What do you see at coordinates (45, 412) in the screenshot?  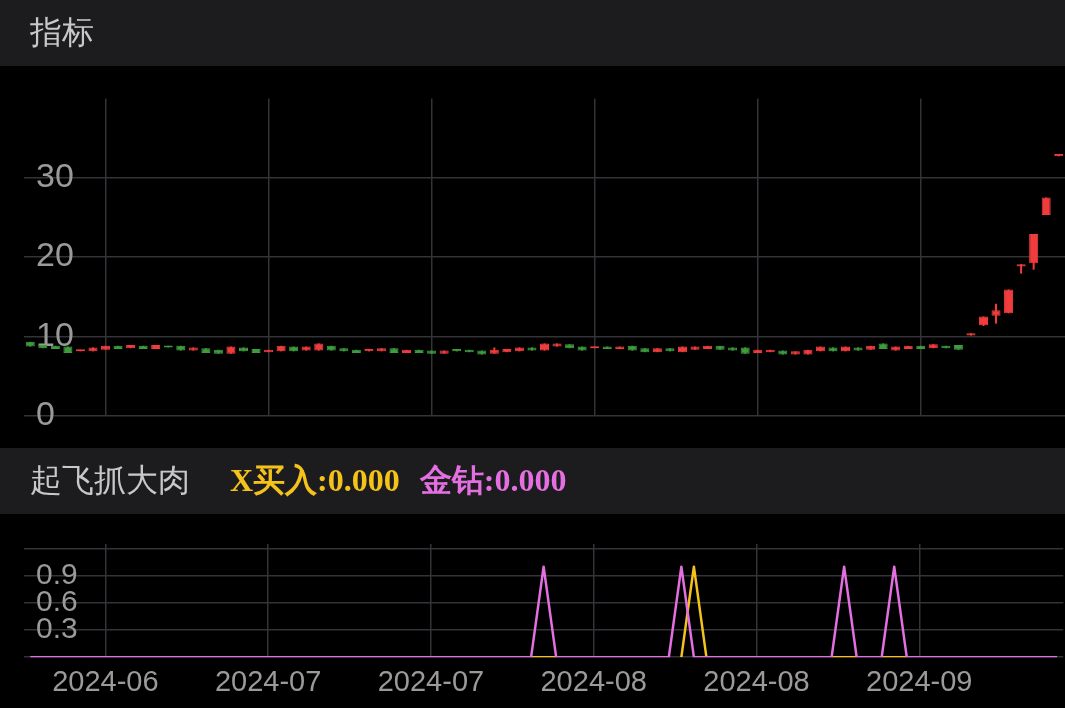 I see `y-tick-label: 0` at bounding box center [45, 412].